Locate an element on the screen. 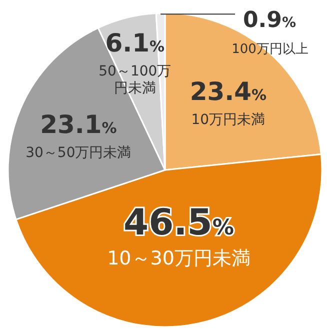  slice-label: 10～30万円未満 is located at coordinates (178, 258).